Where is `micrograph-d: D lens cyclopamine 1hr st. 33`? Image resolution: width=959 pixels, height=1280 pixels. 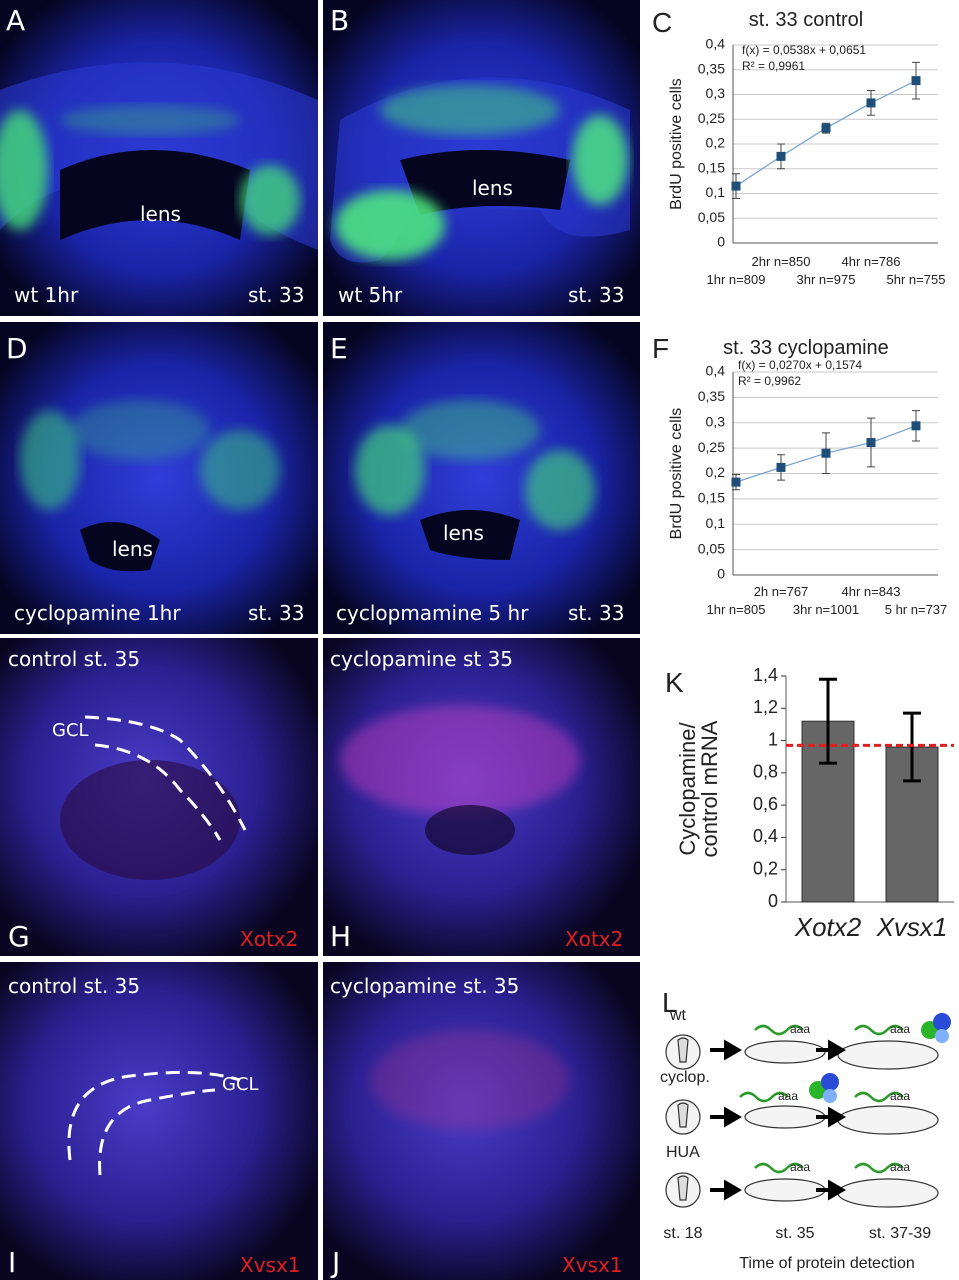 micrograph-d: D lens cyclopamine 1hr st. 33 is located at coordinates (159, 478).